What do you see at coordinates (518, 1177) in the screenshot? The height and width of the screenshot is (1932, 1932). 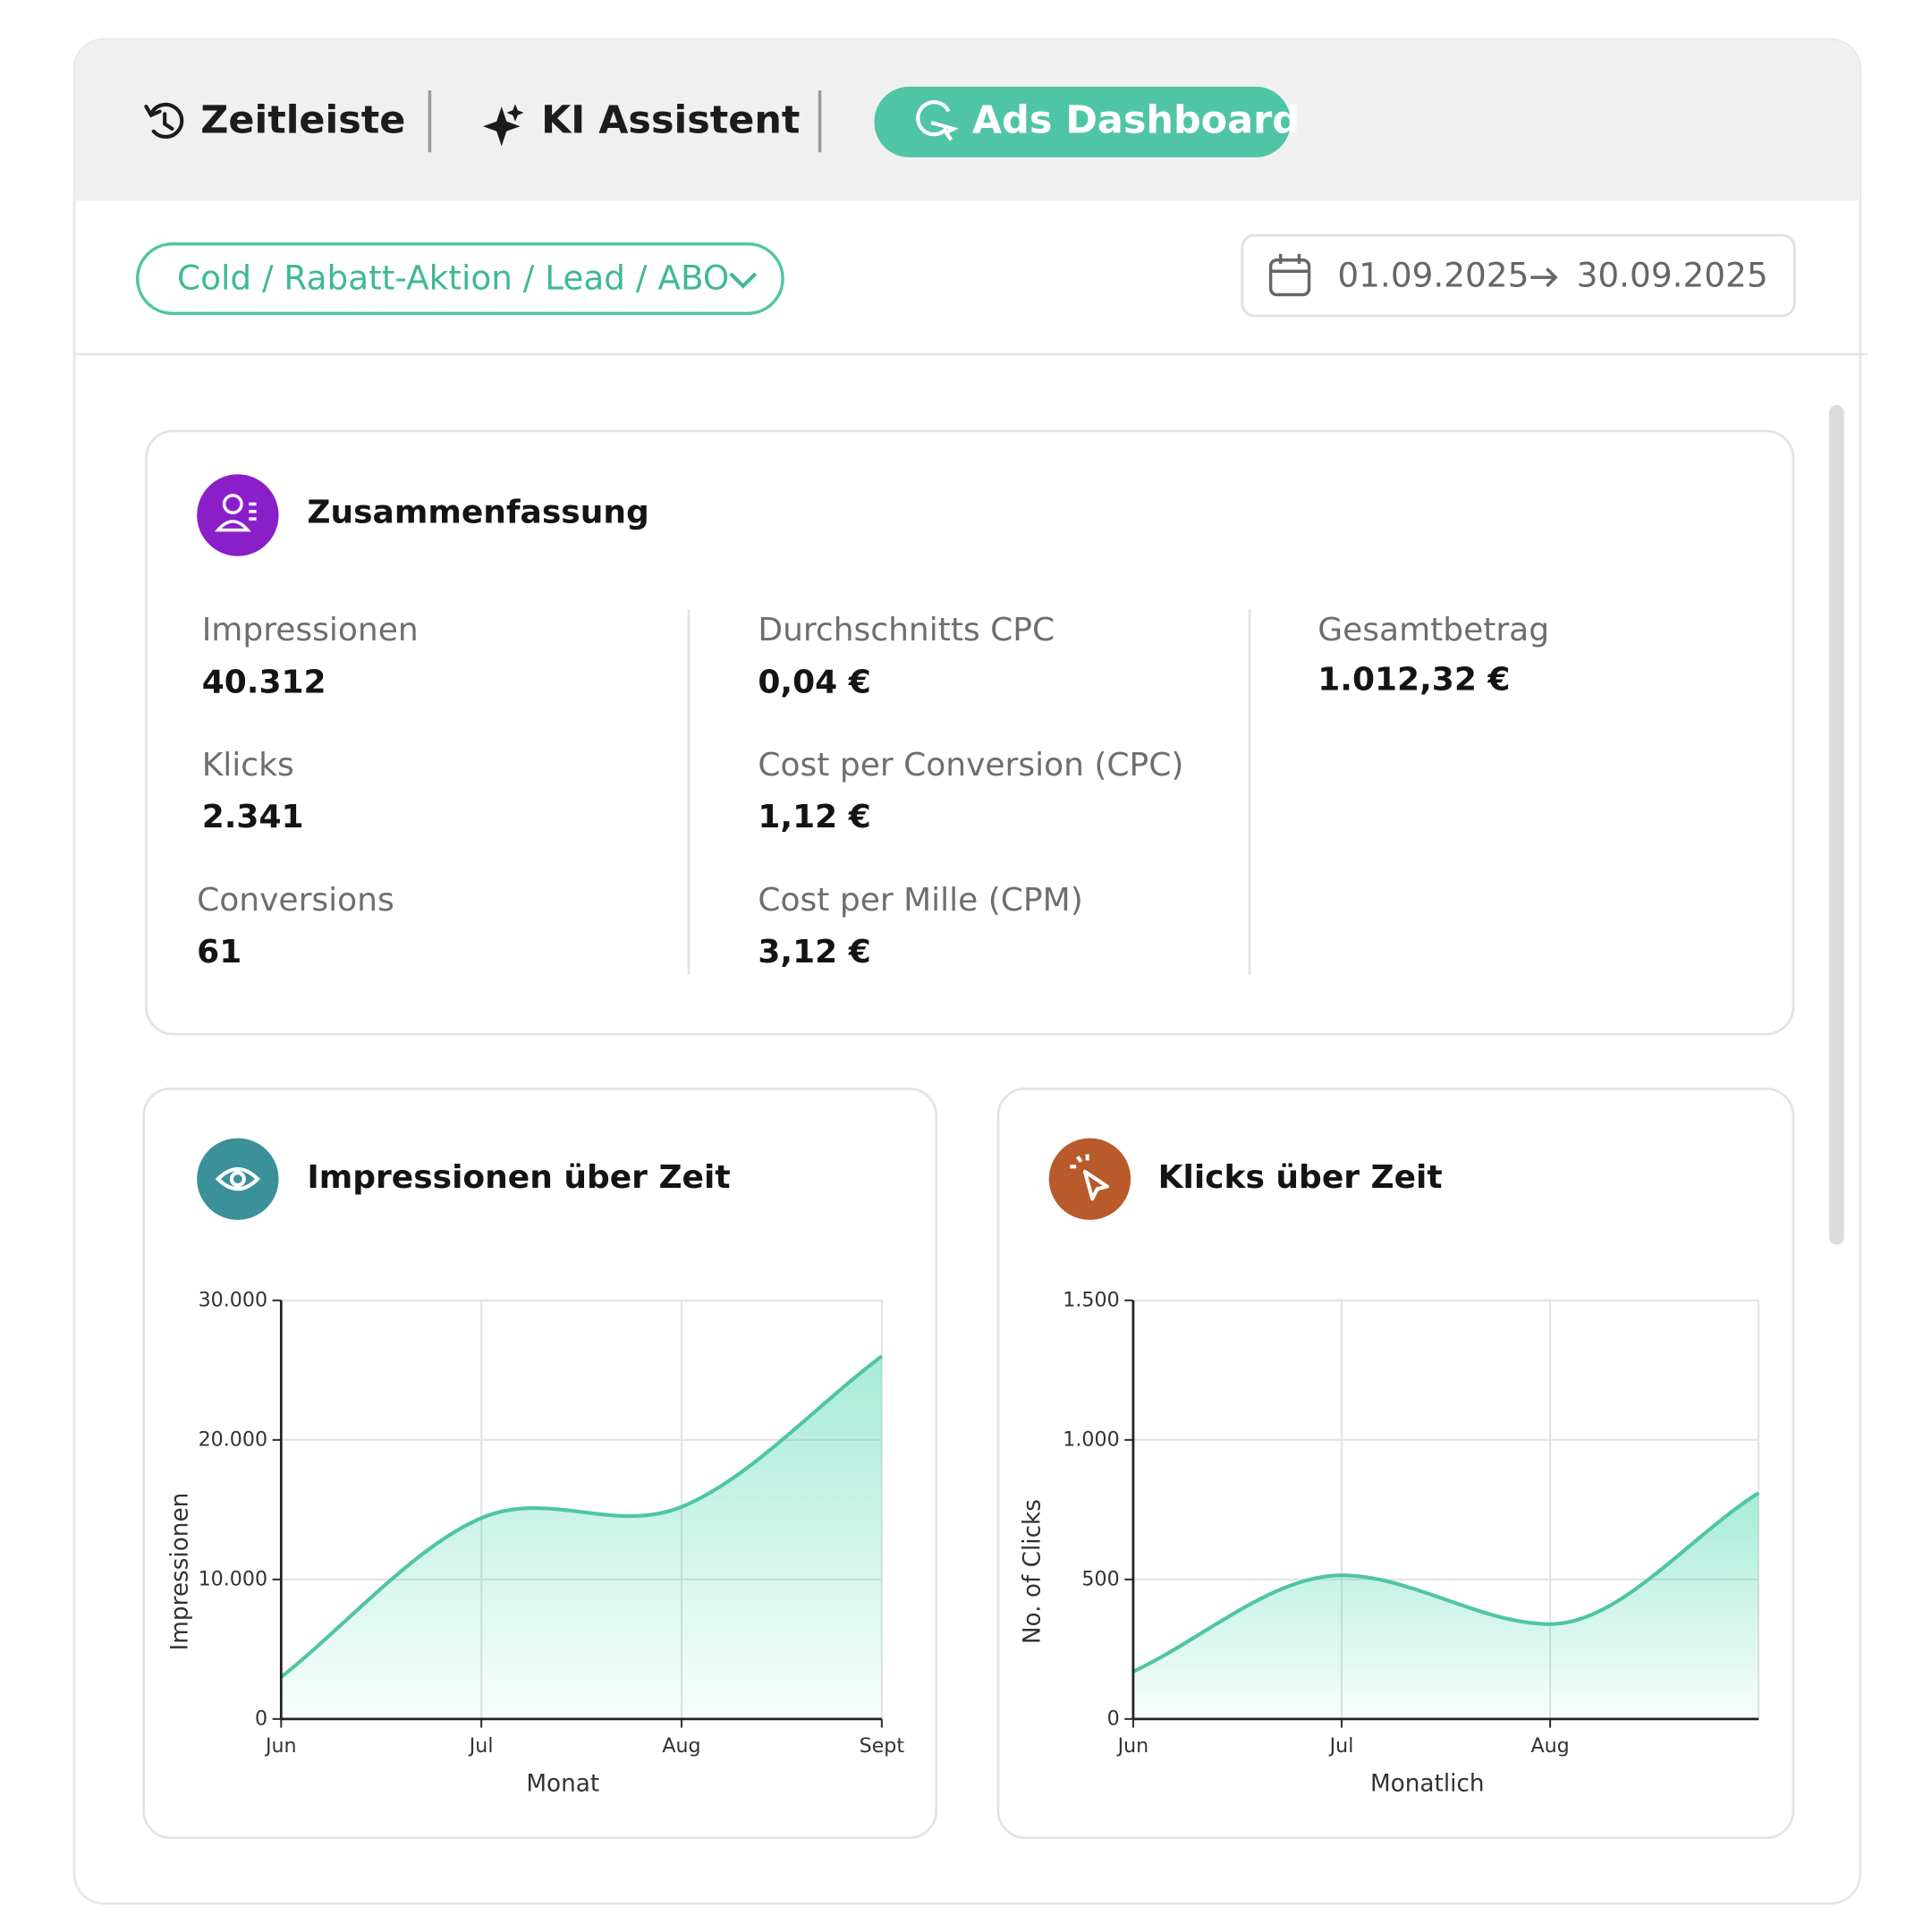 I see `chart-title: Impressionen über Zeit` at bounding box center [518, 1177].